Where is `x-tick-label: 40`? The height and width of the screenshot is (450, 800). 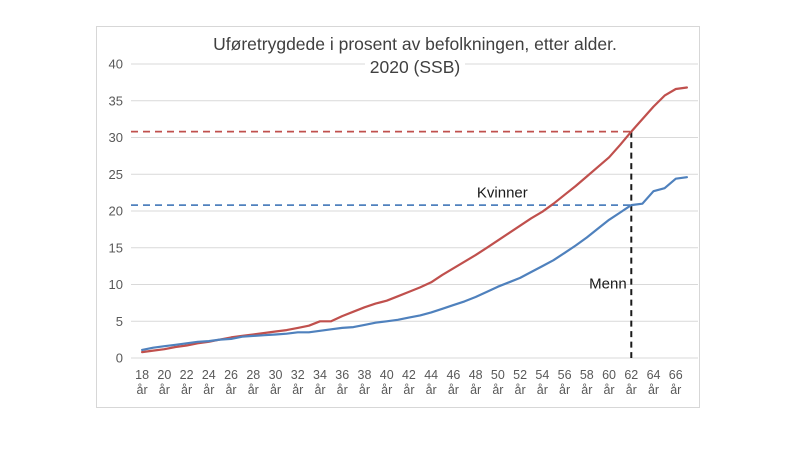
x-tick-label: 40 is located at coordinates (387, 375).